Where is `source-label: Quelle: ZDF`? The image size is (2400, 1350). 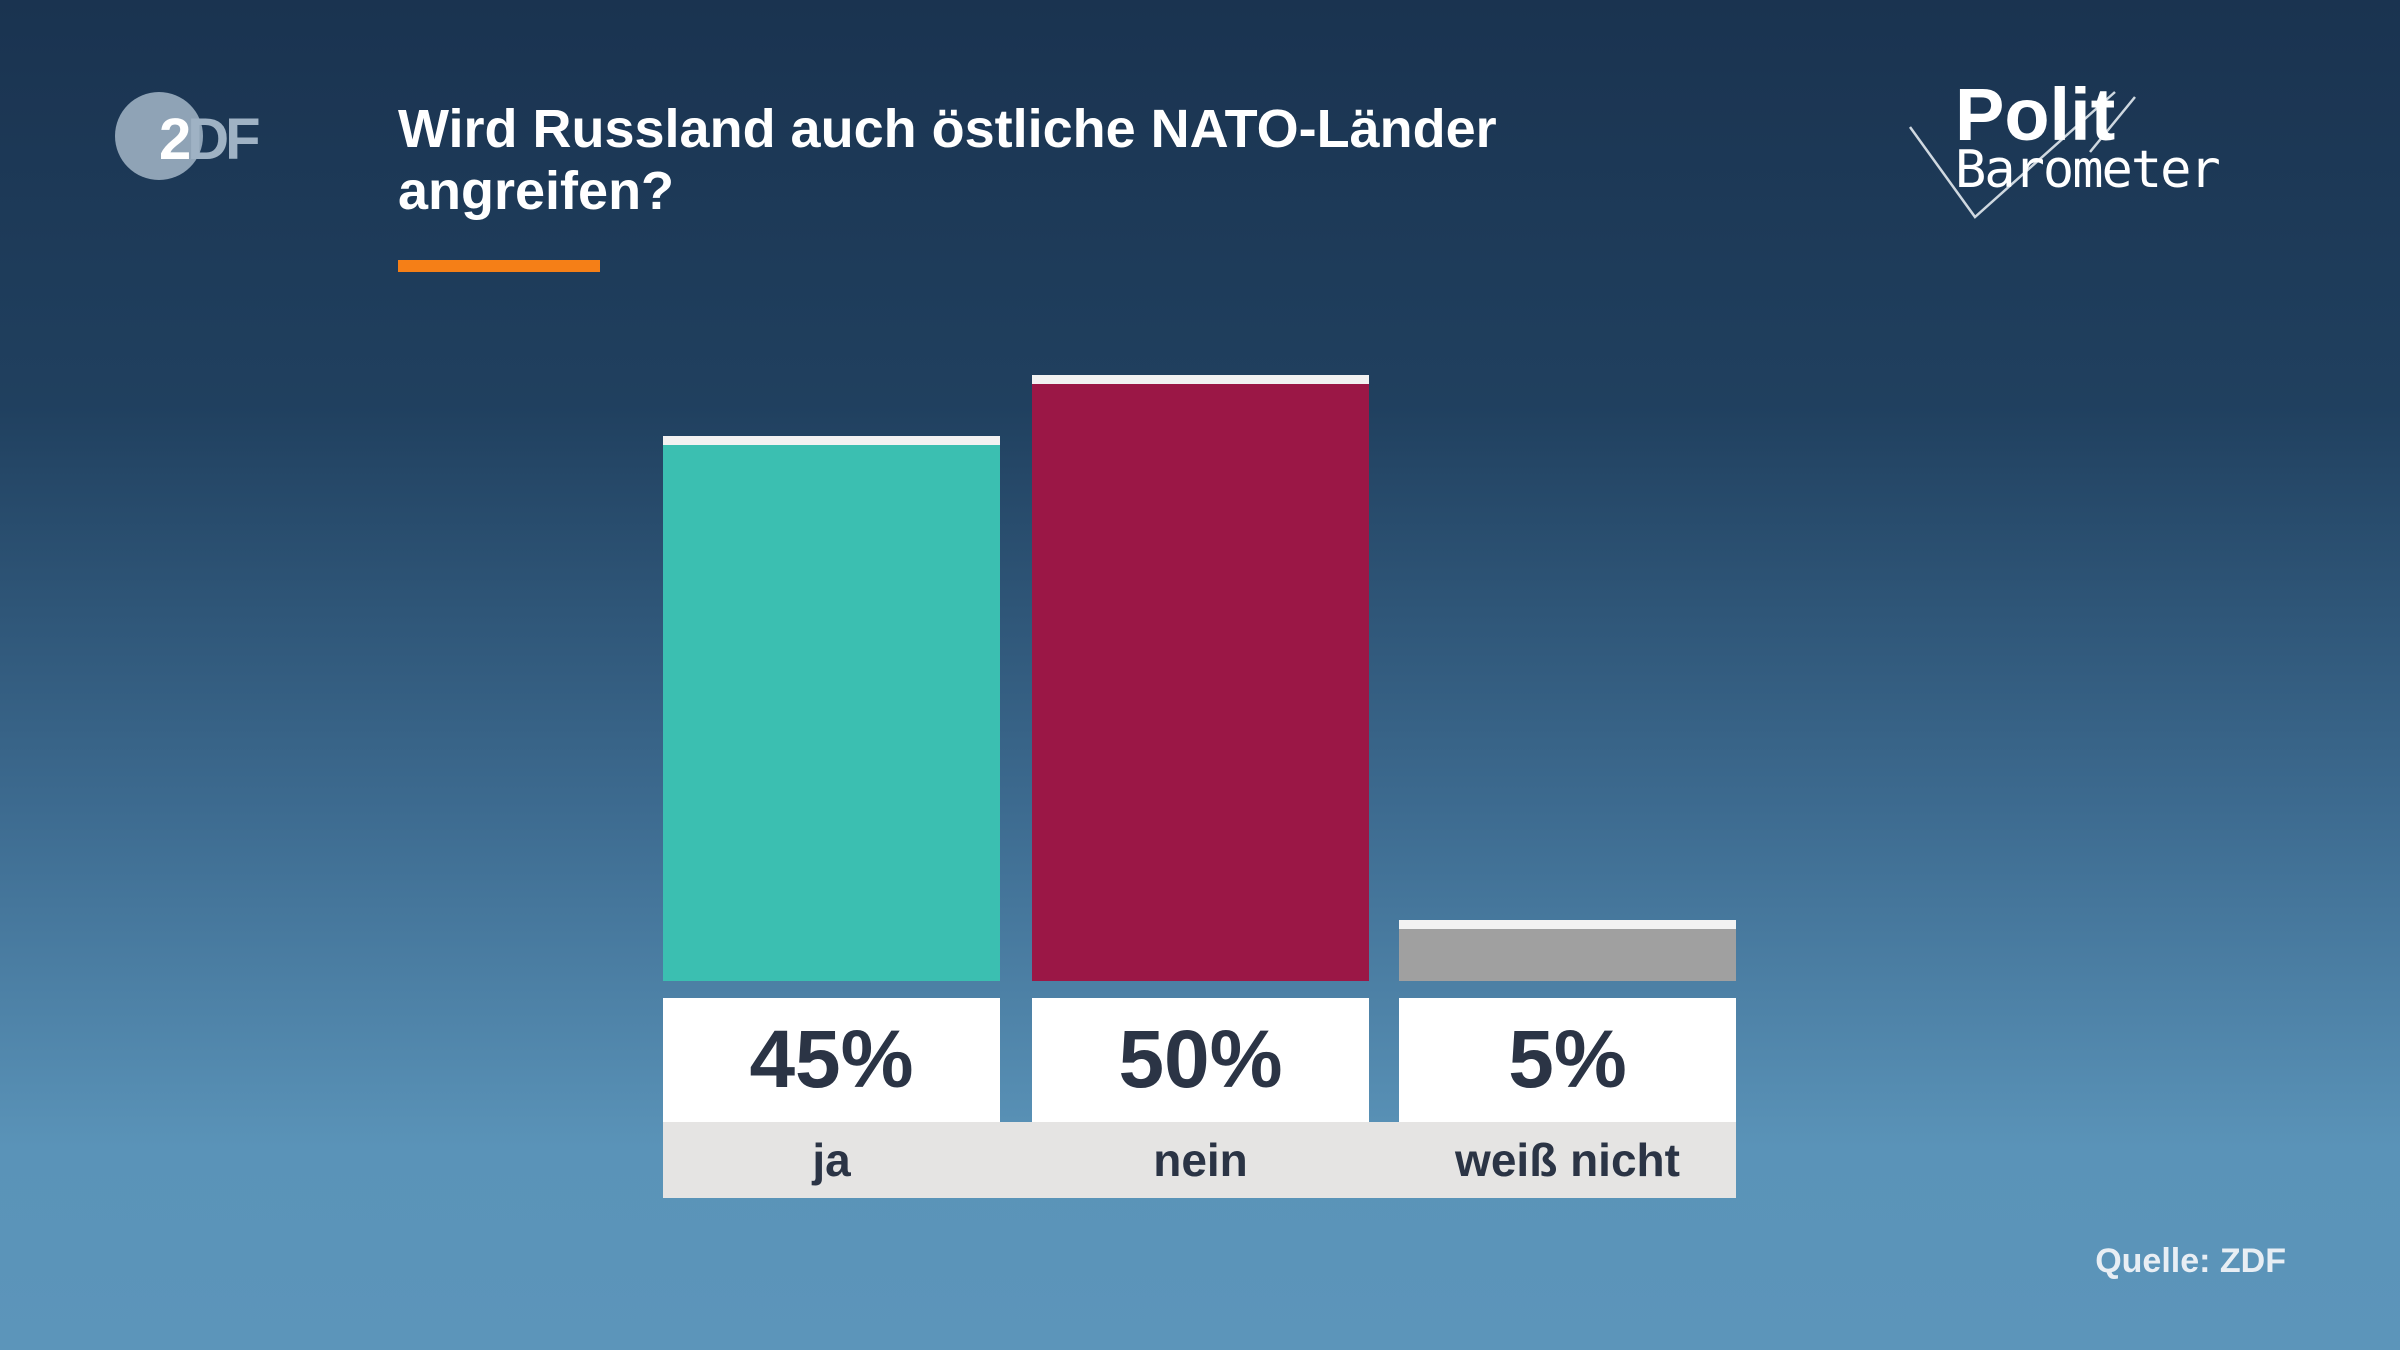
source-label: Quelle: ZDF is located at coordinates (2190, 1261).